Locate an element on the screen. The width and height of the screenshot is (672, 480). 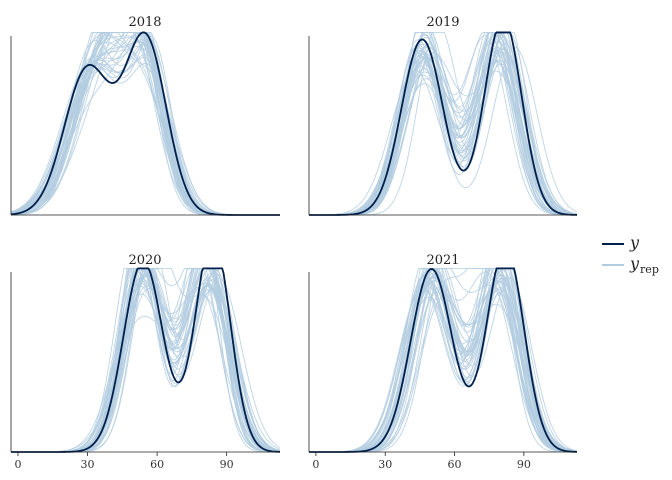
yrep-density-line is located at coordinates (443, 129).